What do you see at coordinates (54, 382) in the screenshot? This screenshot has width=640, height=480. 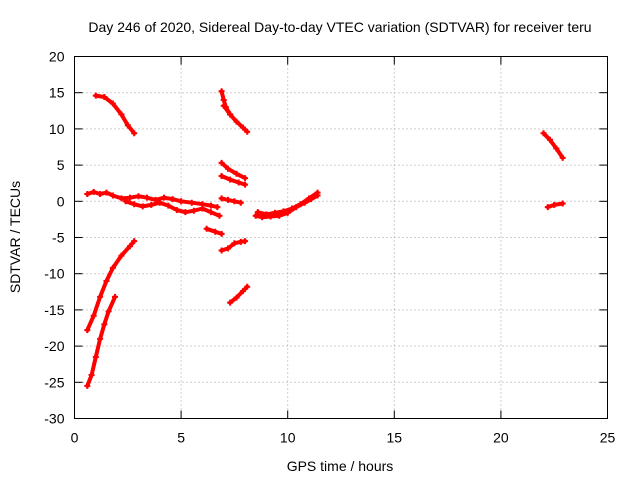 I see `y-tick-label: -25` at bounding box center [54, 382].